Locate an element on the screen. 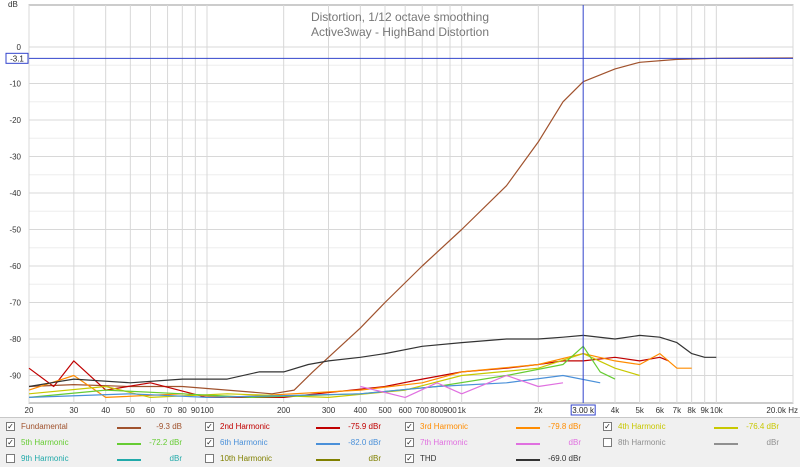 The width and height of the screenshot is (800, 468). legend-value-3rd-harmonic: -79.8 dBr is located at coordinates (564, 426).